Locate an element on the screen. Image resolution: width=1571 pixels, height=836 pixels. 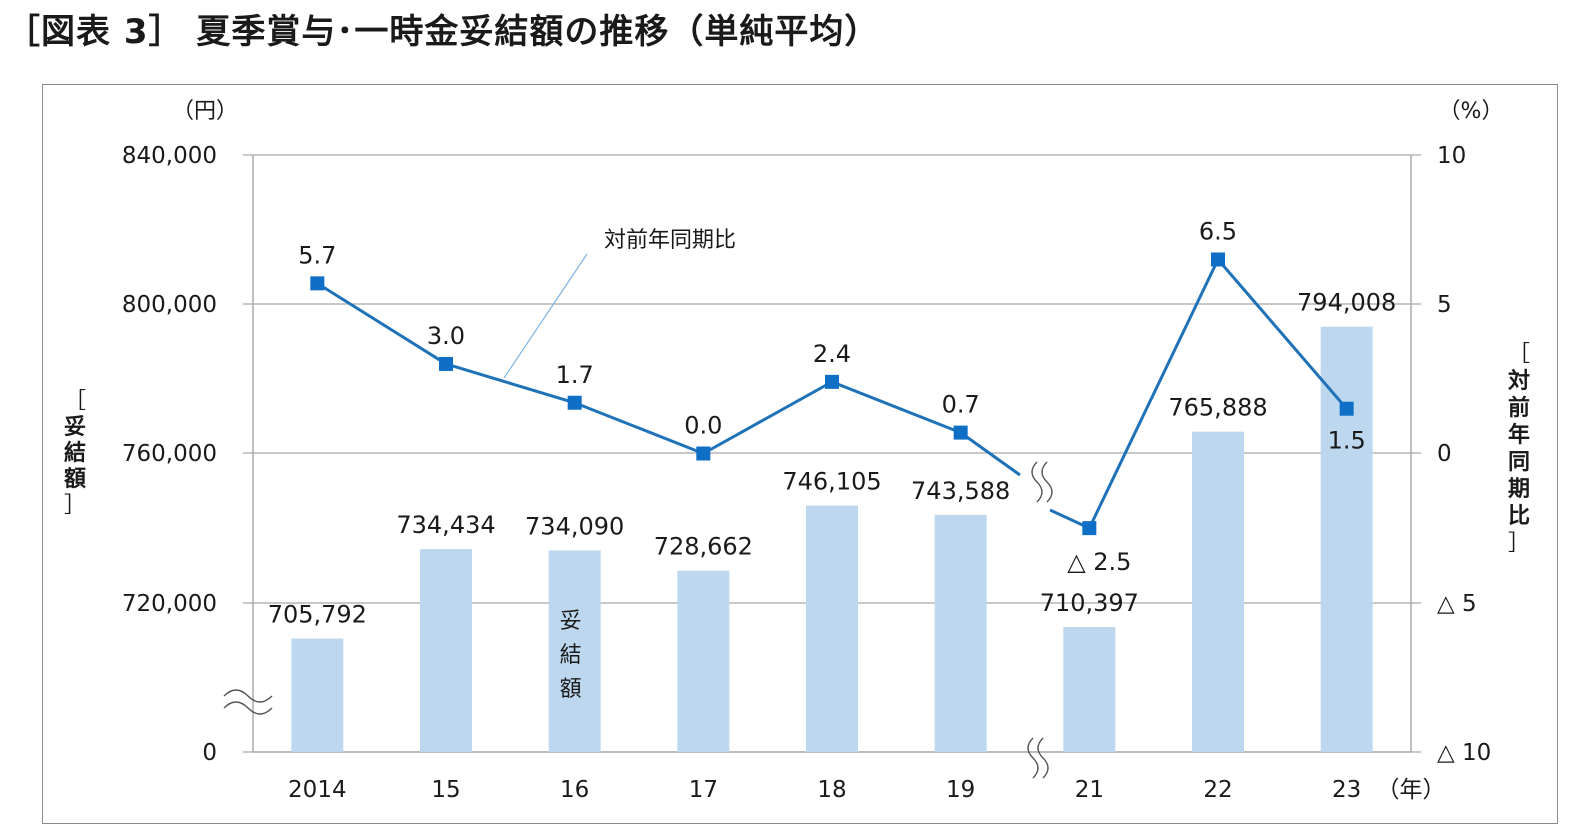
x-tick-label: 22 is located at coordinates (1217, 790).